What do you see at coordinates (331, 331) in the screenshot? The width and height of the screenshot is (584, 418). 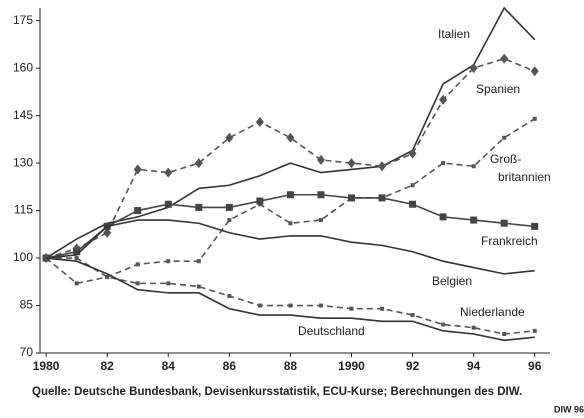 I see `series-label: Deutschland` at bounding box center [331, 331].